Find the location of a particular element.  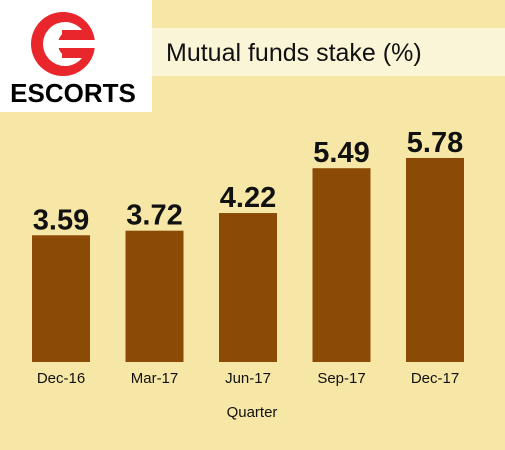

value-label-jun-17: 4.22 is located at coordinates (248, 198).